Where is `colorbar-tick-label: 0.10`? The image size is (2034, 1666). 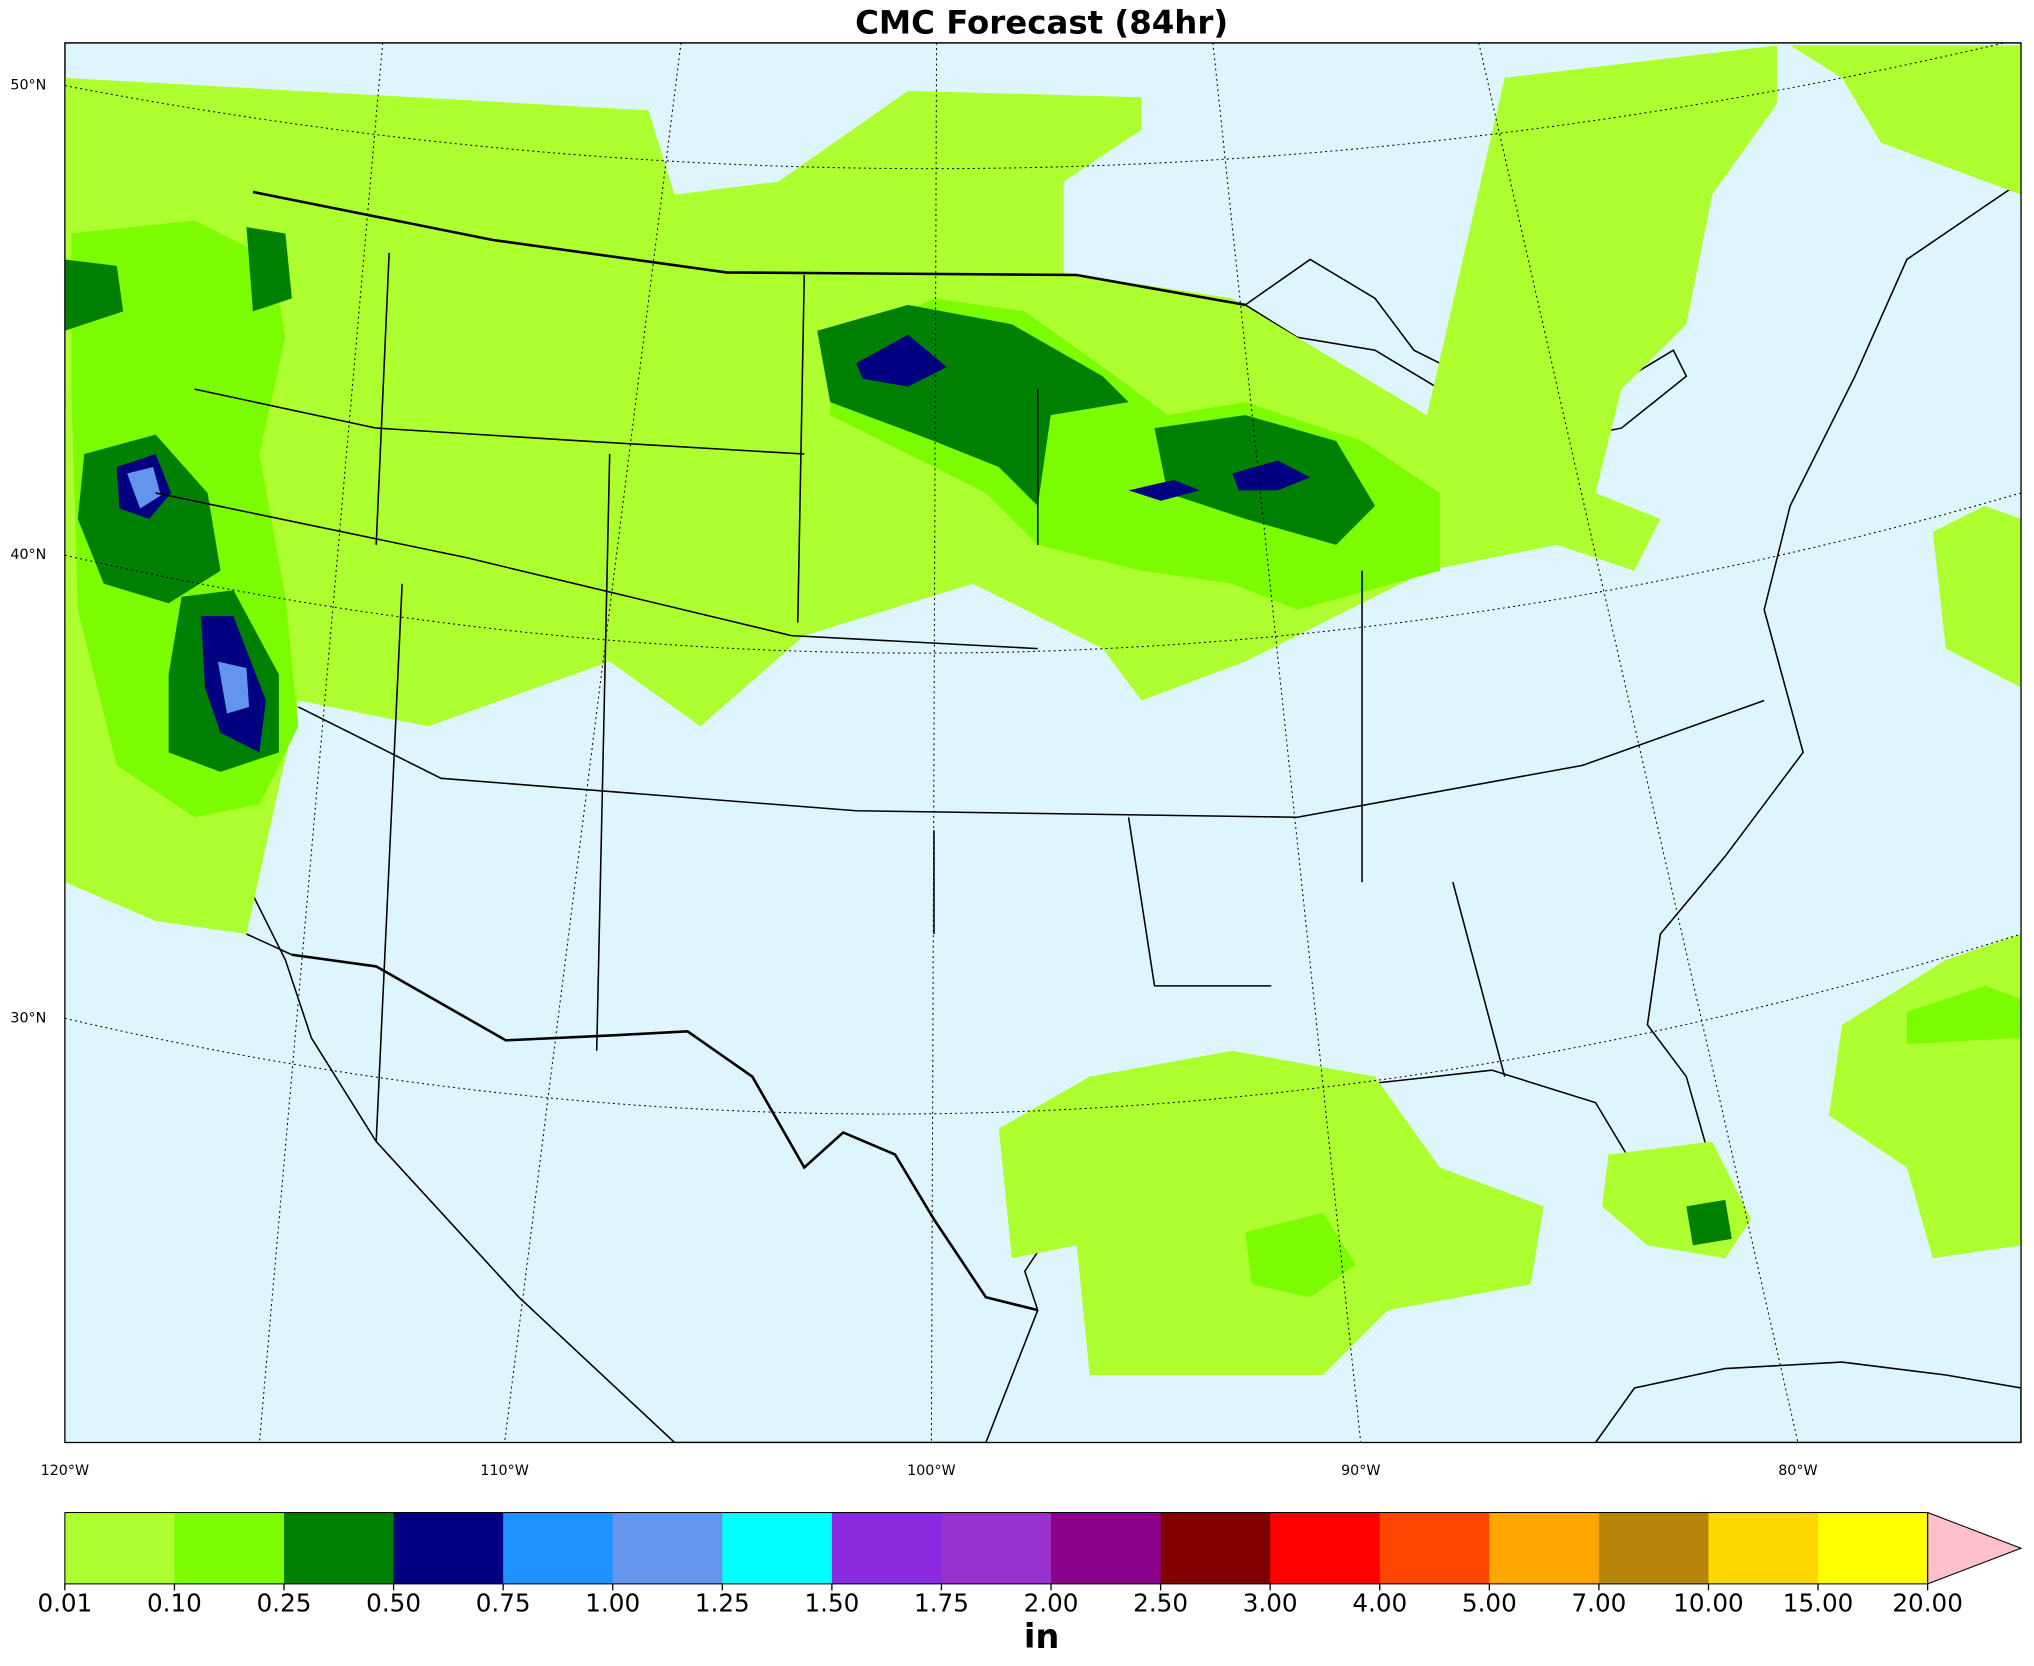 colorbar-tick-label: 0.10 is located at coordinates (174, 1603).